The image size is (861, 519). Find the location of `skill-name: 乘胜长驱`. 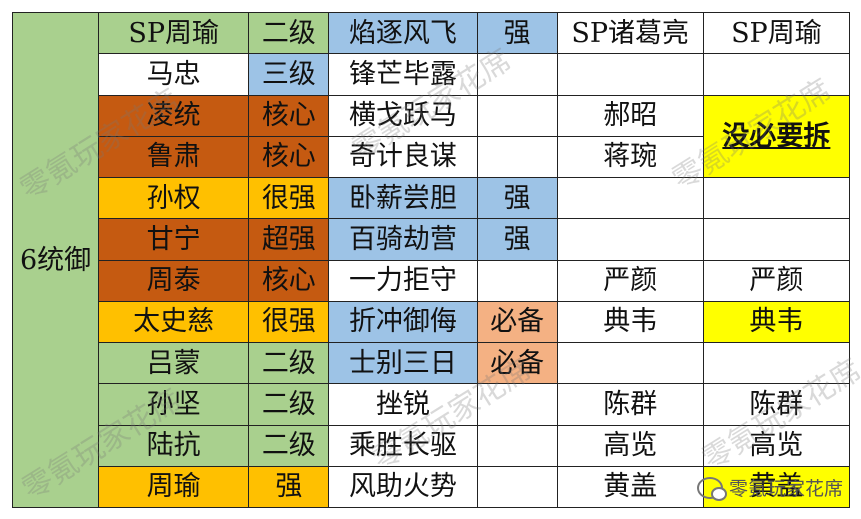

skill-name: 乘胜长驱 is located at coordinates (403, 445).